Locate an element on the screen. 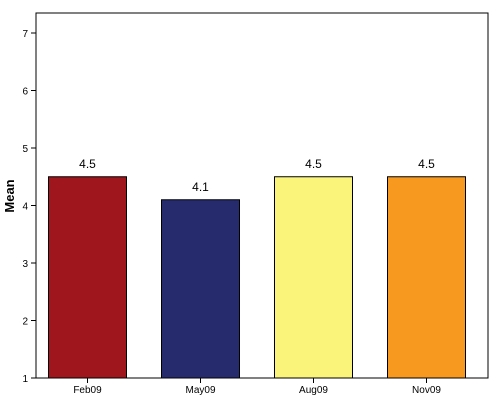 The height and width of the screenshot is (403, 500). x-tick-label: May09 is located at coordinates (200, 390).